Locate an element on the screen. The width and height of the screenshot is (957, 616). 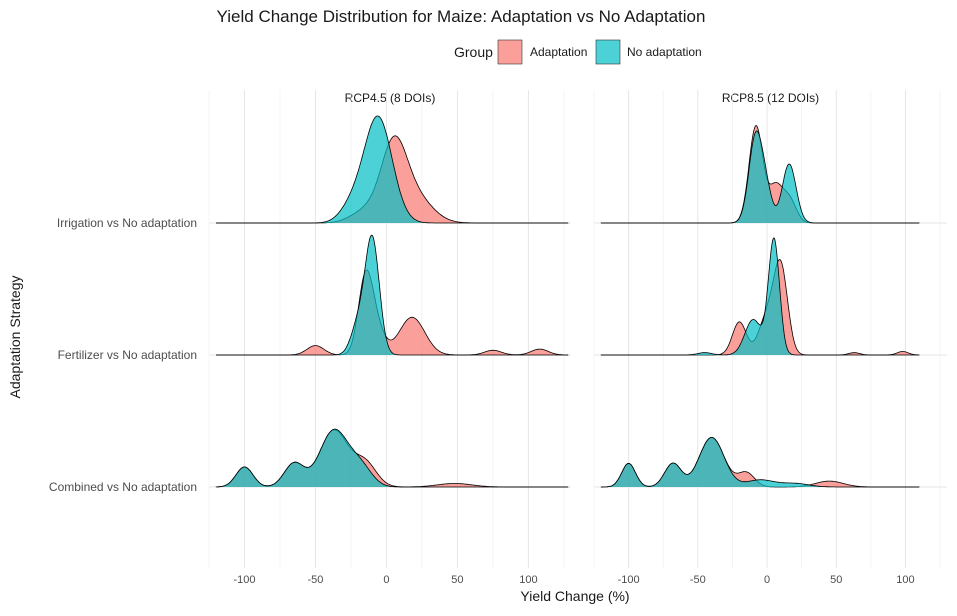
y-tick-label: Irrigation vs No adaptation is located at coordinates (127, 223).